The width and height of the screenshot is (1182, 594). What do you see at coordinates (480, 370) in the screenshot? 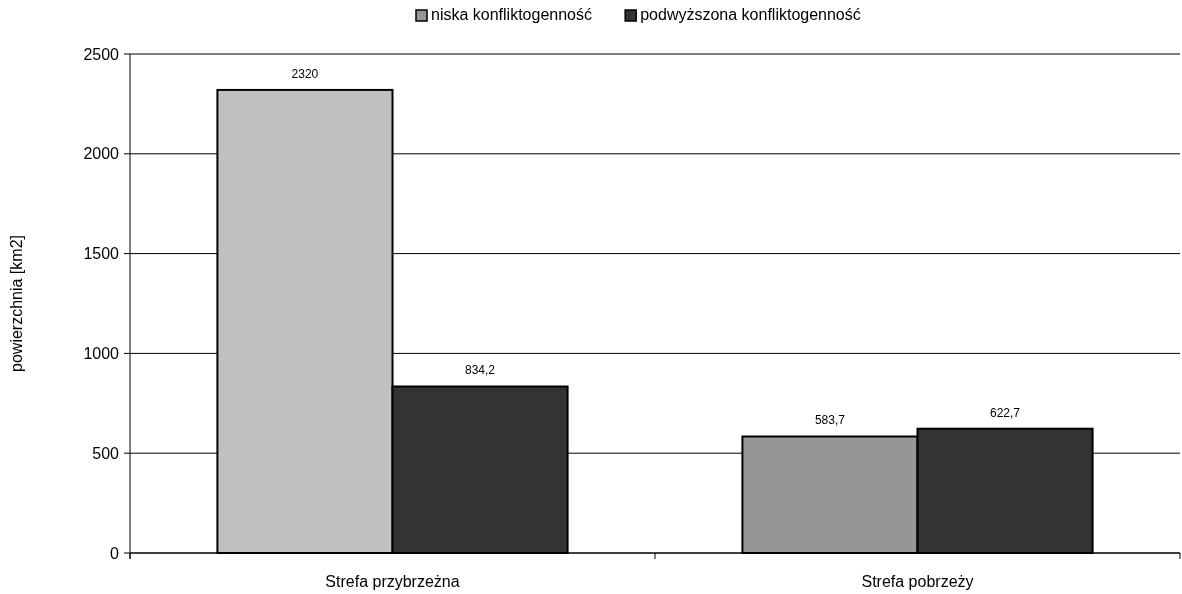
I see `data-label: 834,2` at bounding box center [480, 370].